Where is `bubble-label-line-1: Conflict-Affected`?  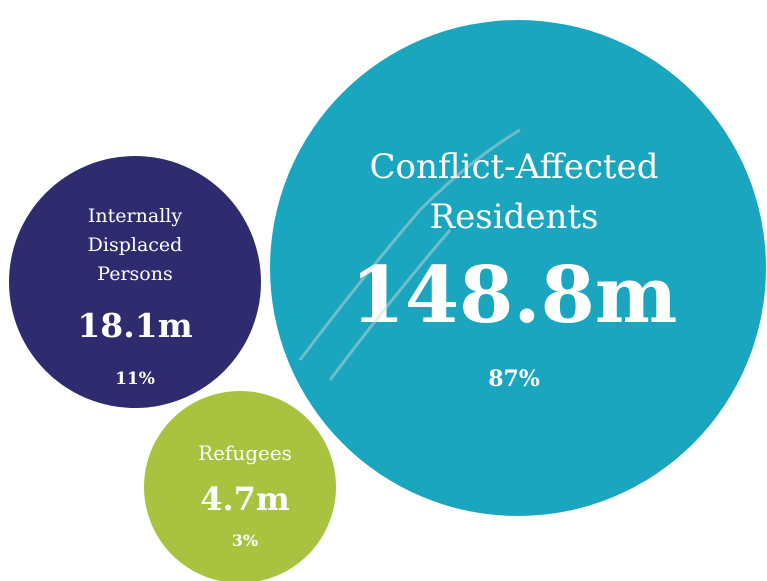
bubble-label-line-1: Conflict-Affected is located at coordinates (514, 167).